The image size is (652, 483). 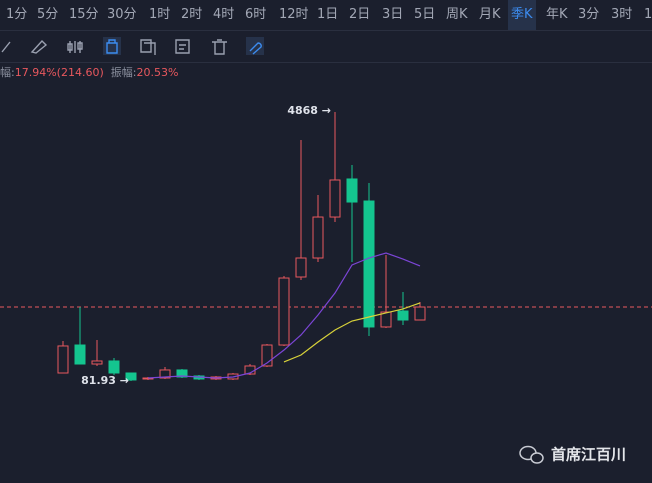 What do you see at coordinates (84, 14) in the screenshot?
I see `interval-tab: 15分` at bounding box center [84, 14].